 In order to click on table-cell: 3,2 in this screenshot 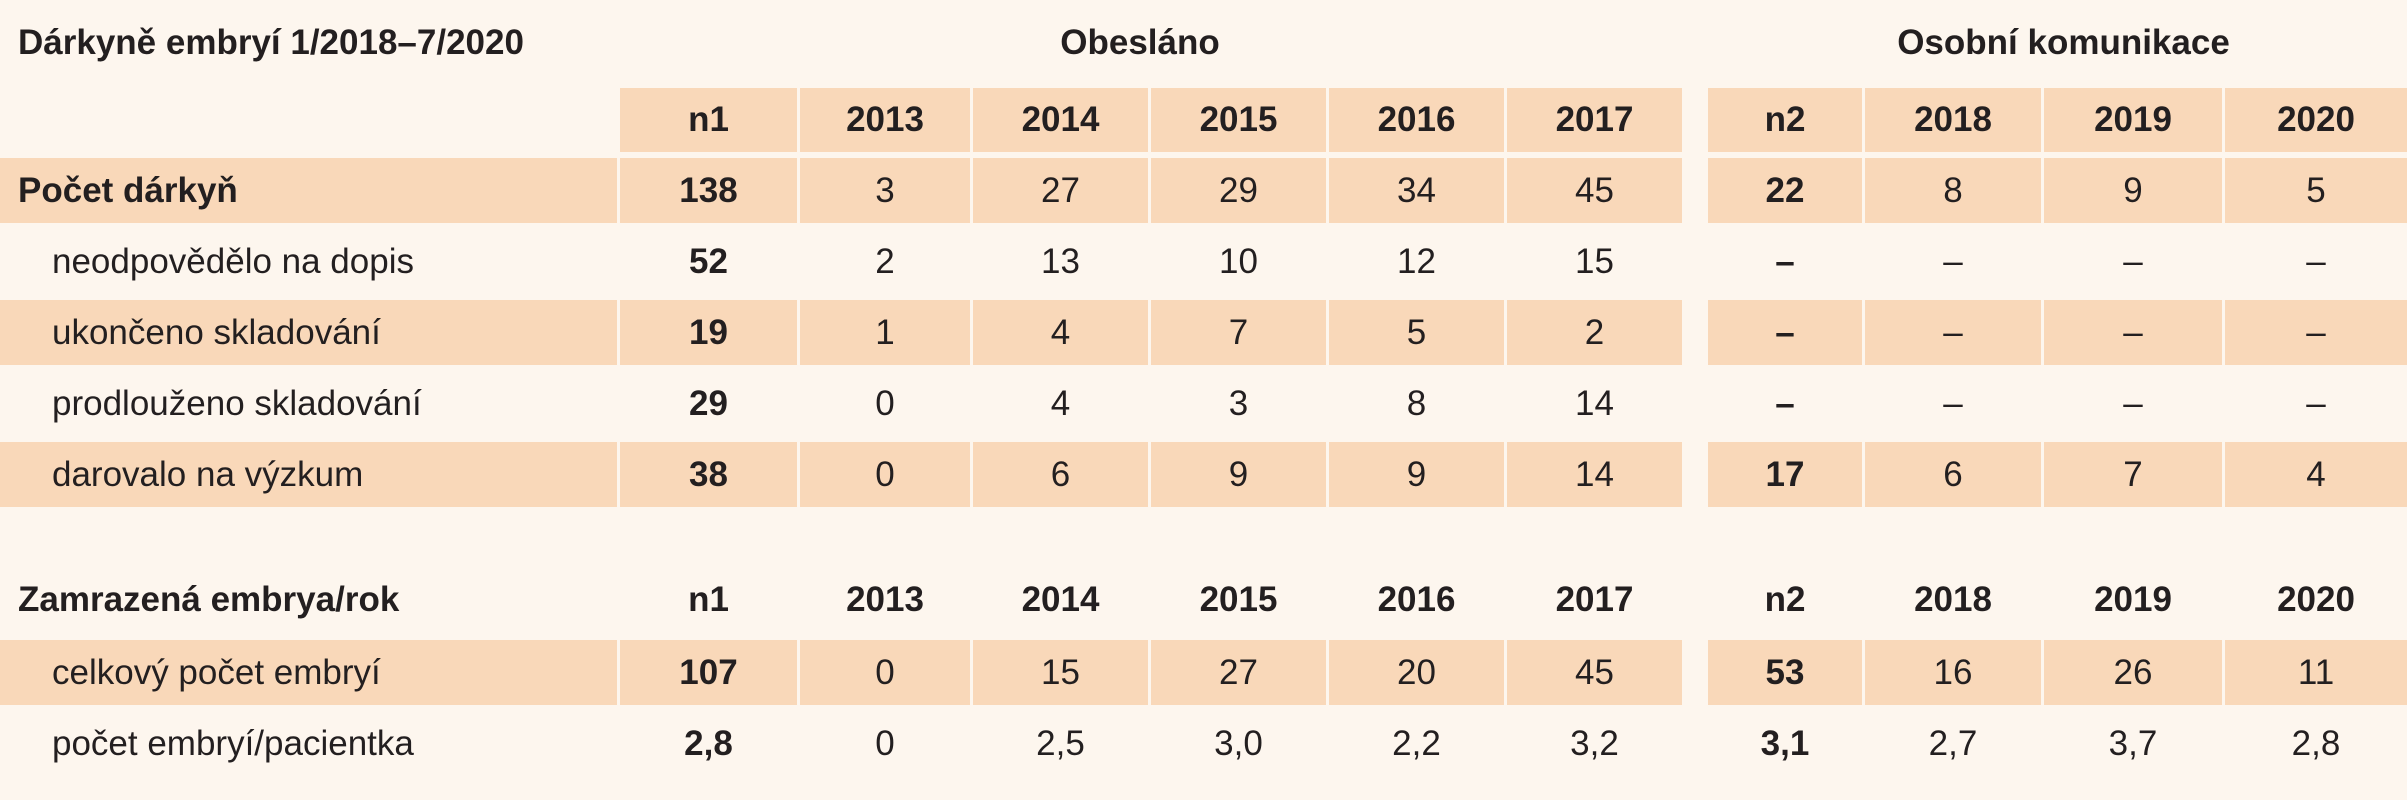, I will do `click(1594, 743)`.